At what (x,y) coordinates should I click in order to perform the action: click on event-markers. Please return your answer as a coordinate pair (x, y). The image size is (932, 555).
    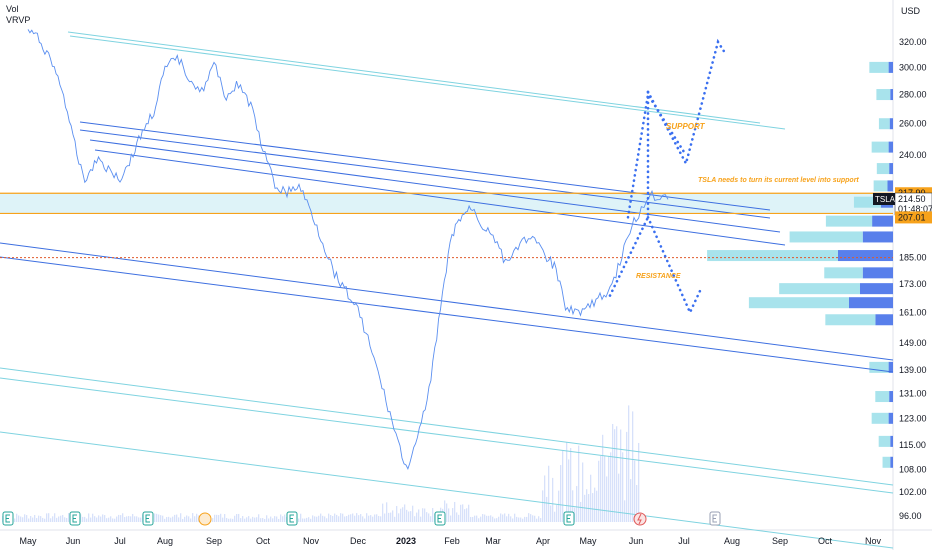
    Looking at the image, I should click on (361, 518).